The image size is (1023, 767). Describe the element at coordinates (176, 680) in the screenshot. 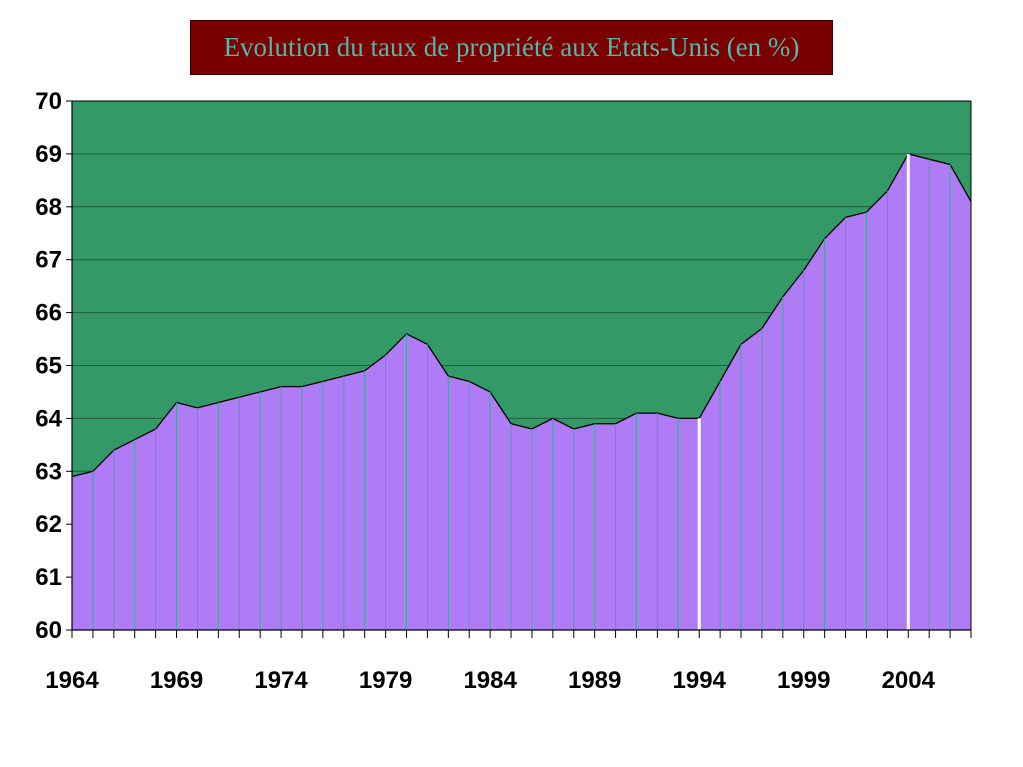

I see `x-tick-label: 1969` at that location.